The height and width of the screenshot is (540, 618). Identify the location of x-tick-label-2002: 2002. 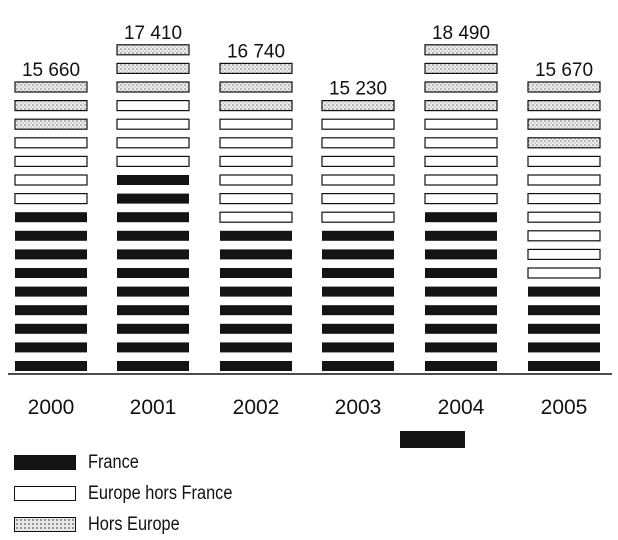
(256, 407).